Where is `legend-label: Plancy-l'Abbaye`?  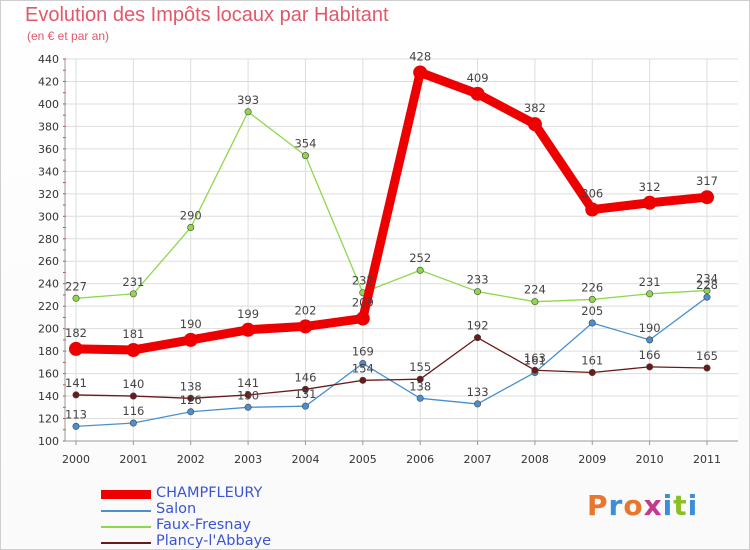 legend-label: Plancy-l'Abbaye is located at coordinates (214, 541).